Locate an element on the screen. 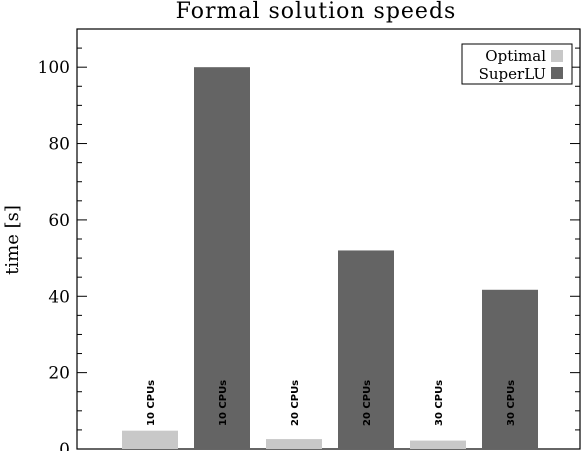 Image resolution: width=583 pixels, height=451 pixels. bar-optimal-20-cpus is located at coordinates (294, 444).